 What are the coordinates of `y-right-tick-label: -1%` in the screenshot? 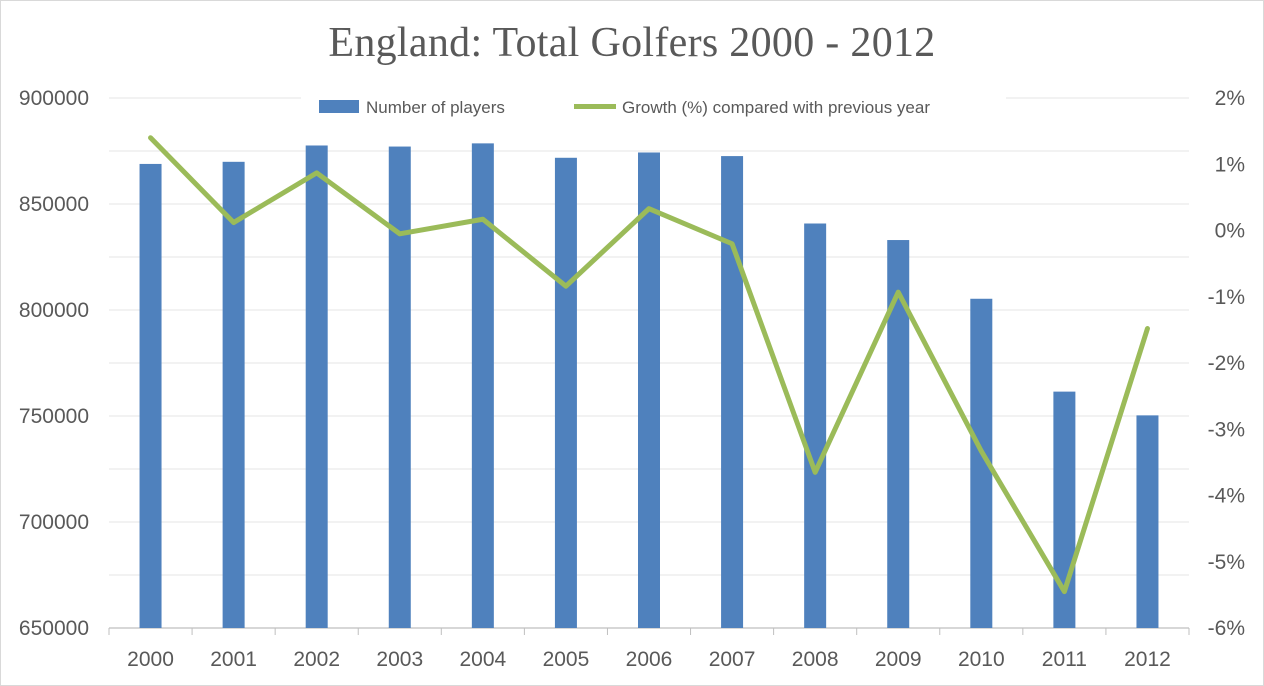 It's located at (1226, 297).